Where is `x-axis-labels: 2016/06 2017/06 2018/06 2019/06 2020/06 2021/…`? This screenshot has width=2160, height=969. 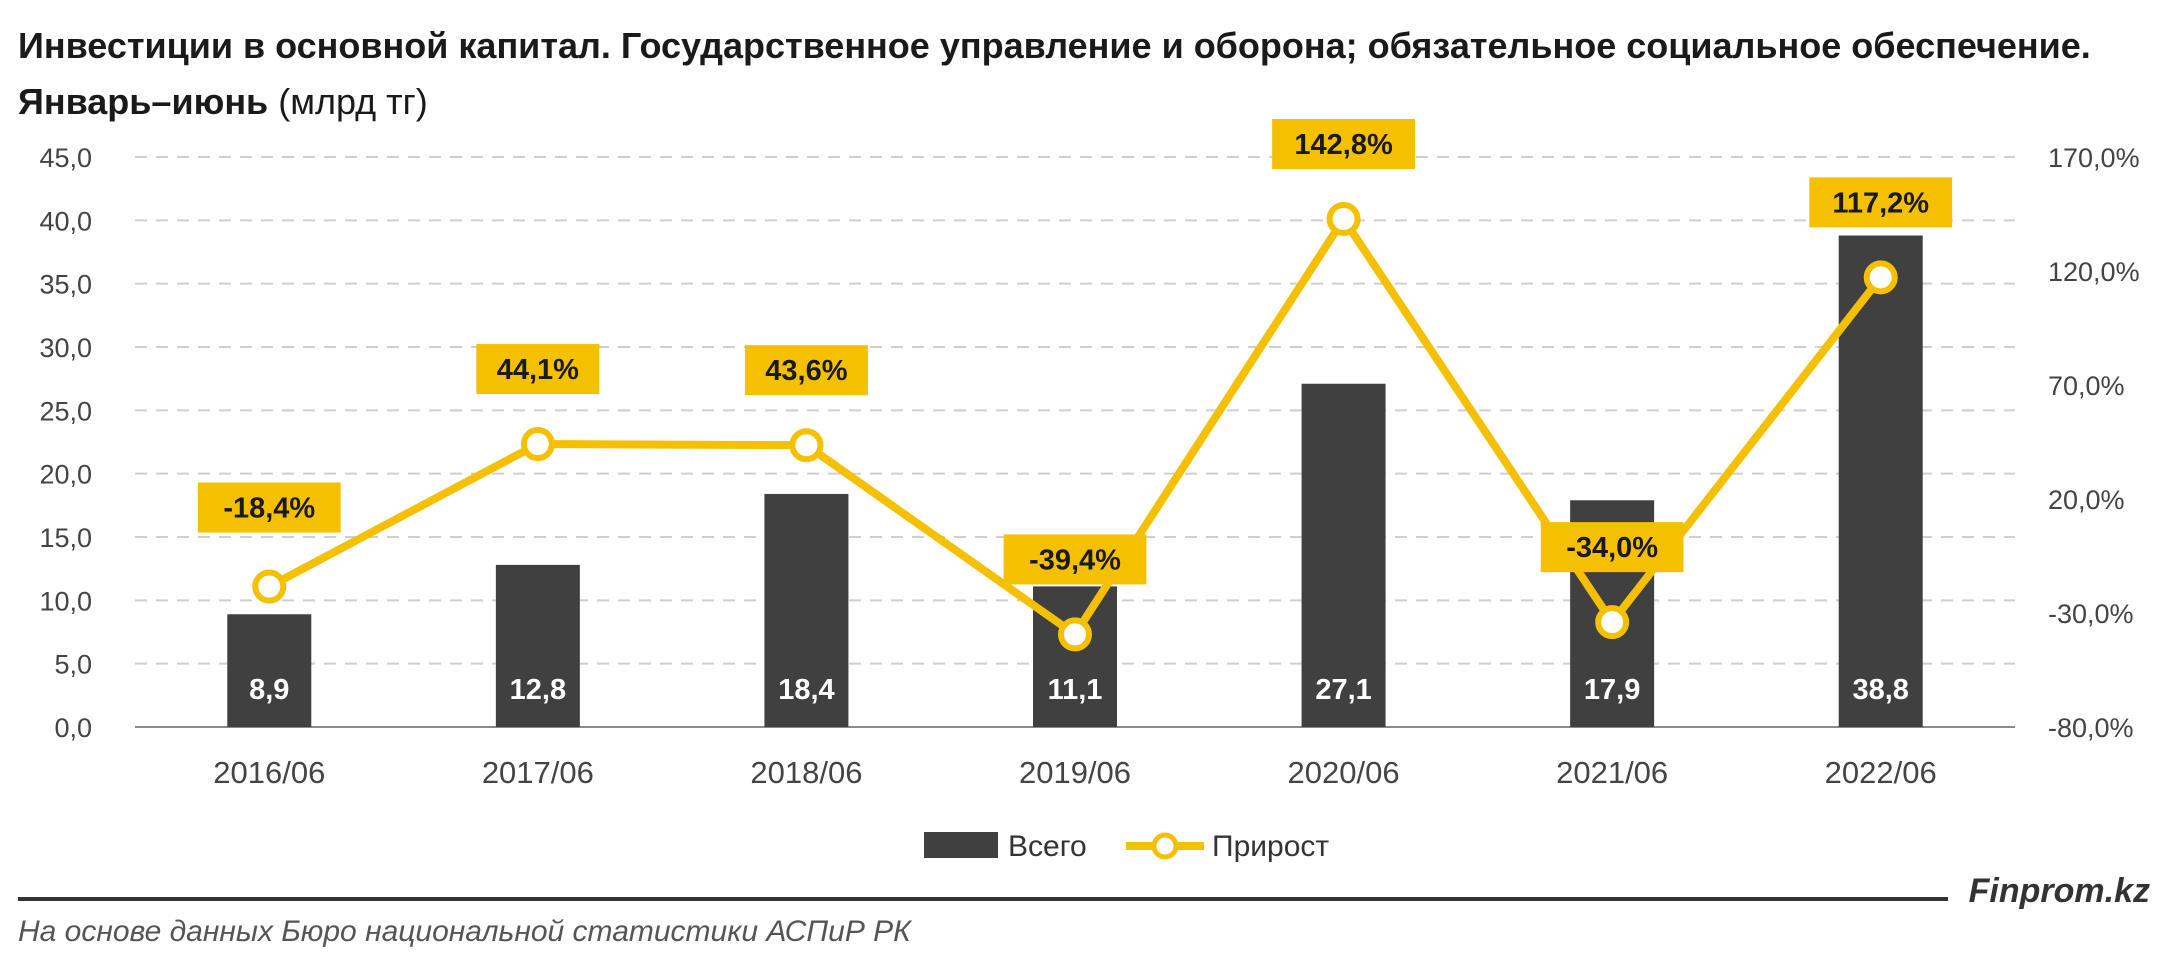
x-axis-labels: 2016/06 2017/06 2018/06 2019/06 2020/06 2021/… is located at coordinates (1074, 772).